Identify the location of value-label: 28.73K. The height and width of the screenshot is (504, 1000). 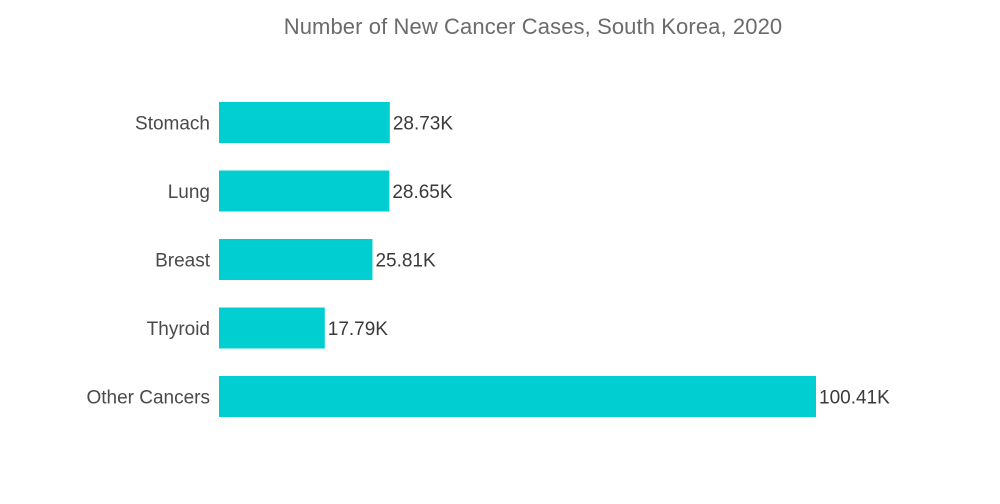
(423, 124).